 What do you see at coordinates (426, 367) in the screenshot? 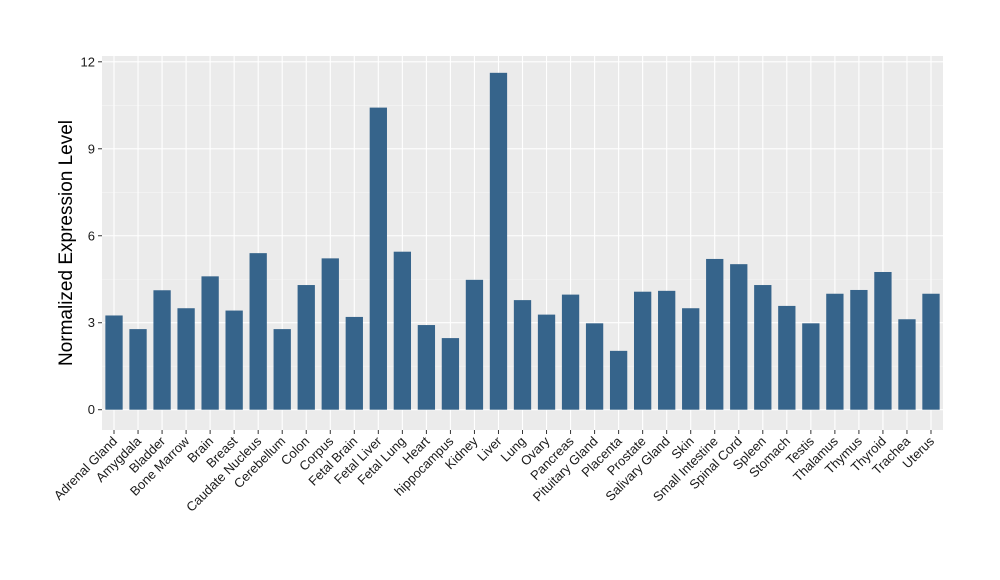
I see `bar-heart` at bounding box center [426, 367].